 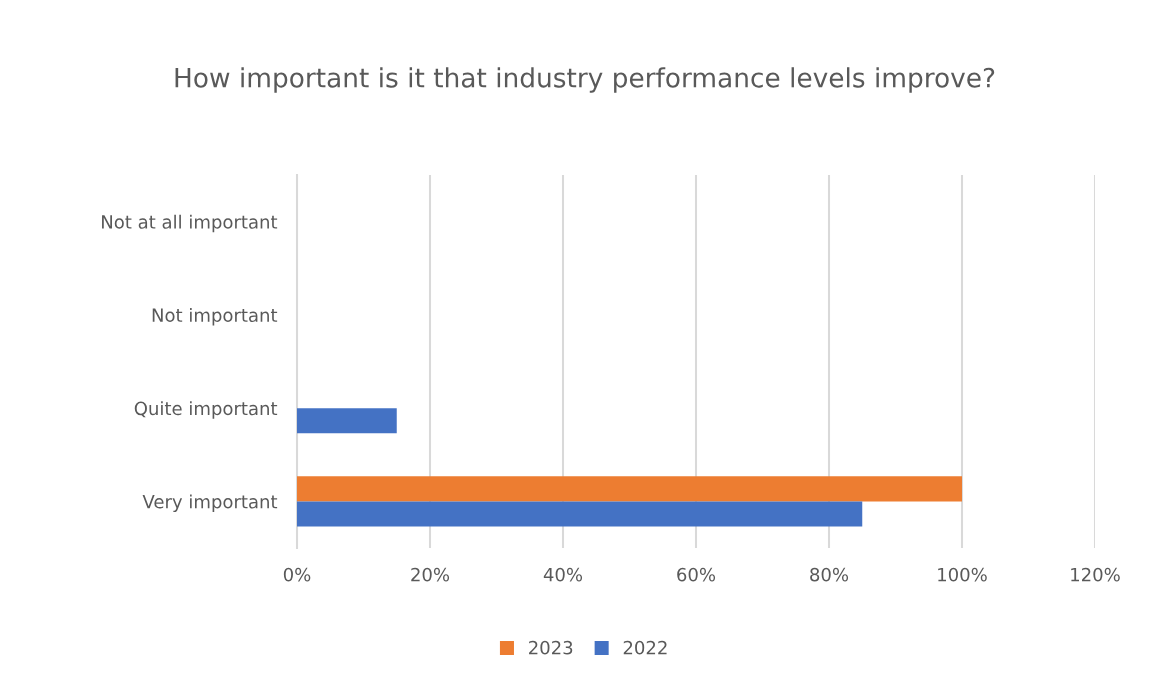 What do you see at coordinates (645, 647) in the screenshot?
I see `legend-label: 2022` at bounding box center [645, 647].